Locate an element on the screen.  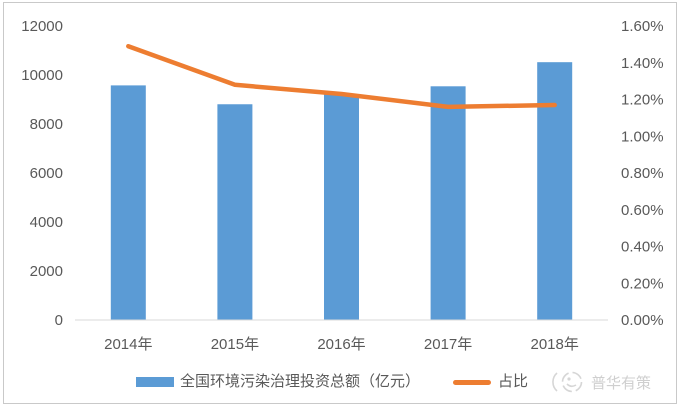
bar-2015年 is located at coordinates (235, 212).